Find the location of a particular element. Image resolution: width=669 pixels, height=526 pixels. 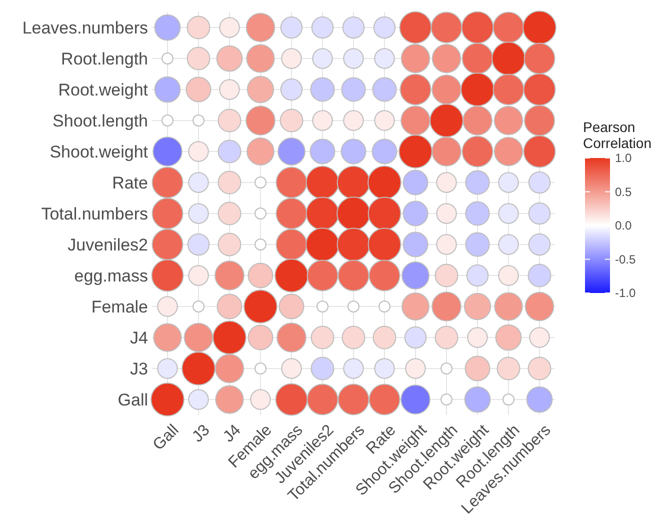

y-tick-label: Shoot.weight is located at coordinates (99, 152).